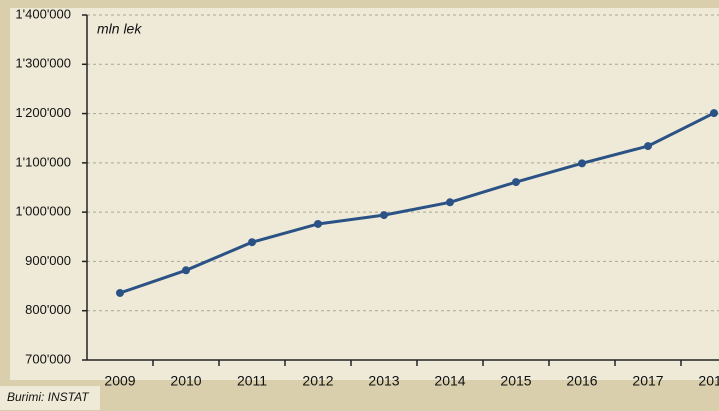 This screenshot has height=411, width=719. Describe the element at coordinates (383, 381) in the screenshot. I see `x-tick-label: 2013` at that location.